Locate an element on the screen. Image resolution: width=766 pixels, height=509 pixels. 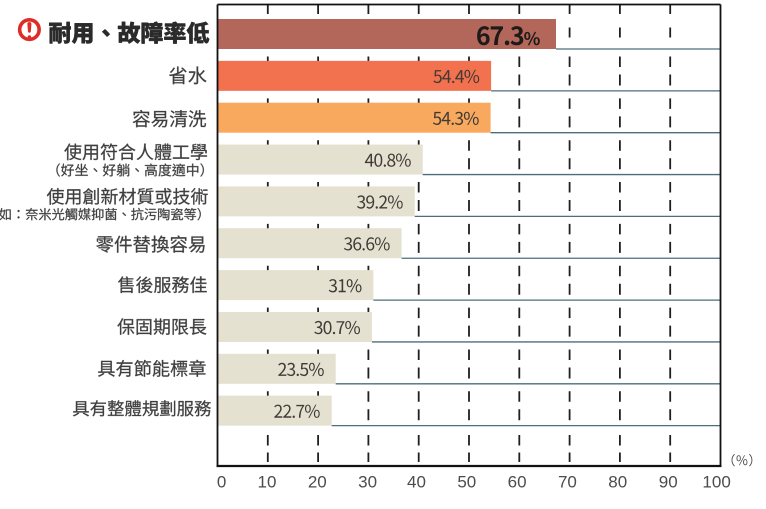
svg-text: 10 is located at coordinates (267, 482).